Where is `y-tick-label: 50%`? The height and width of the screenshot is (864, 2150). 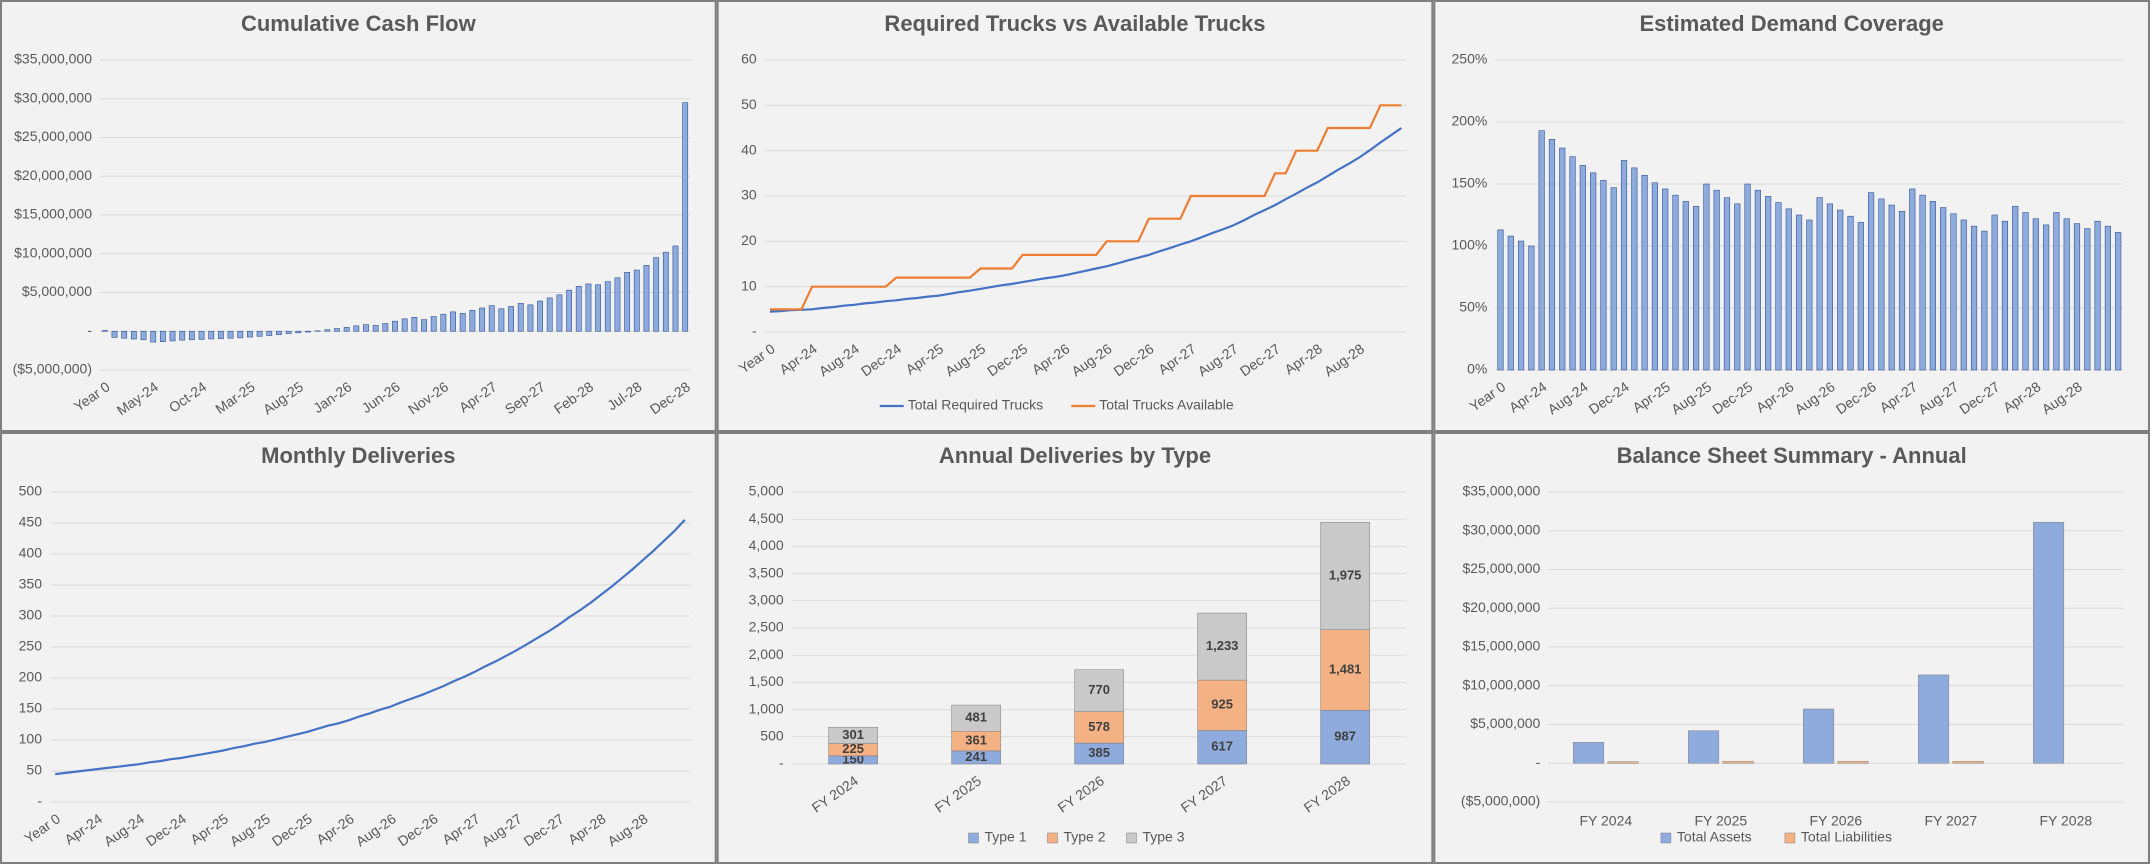
y-tick-label: 50% is located at coordinates (1473, 307).